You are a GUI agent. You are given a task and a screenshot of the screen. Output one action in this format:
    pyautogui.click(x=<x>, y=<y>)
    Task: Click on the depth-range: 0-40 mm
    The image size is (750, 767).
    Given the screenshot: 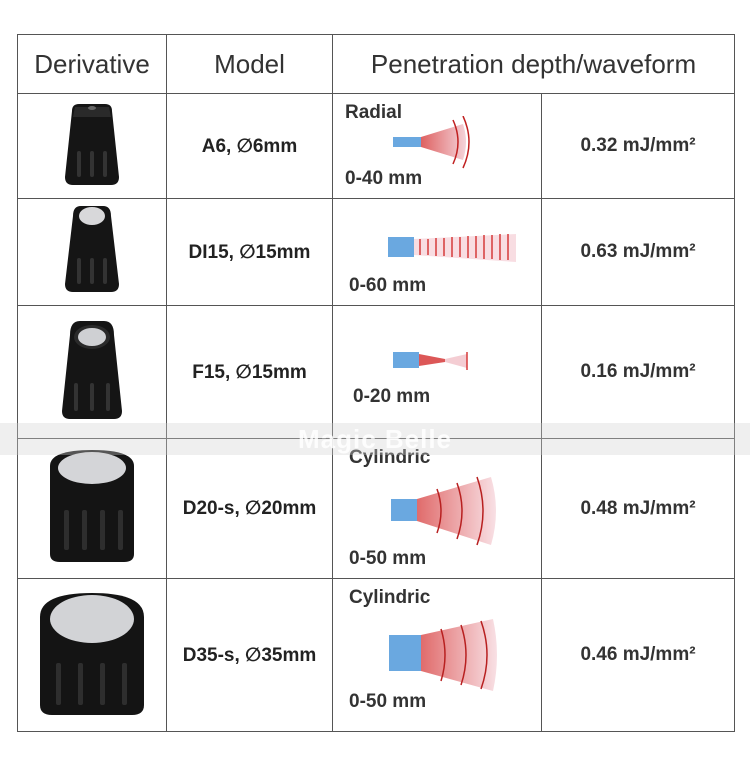 What is the action you would take?
    pyautogui.click(x=384, y=178)
    